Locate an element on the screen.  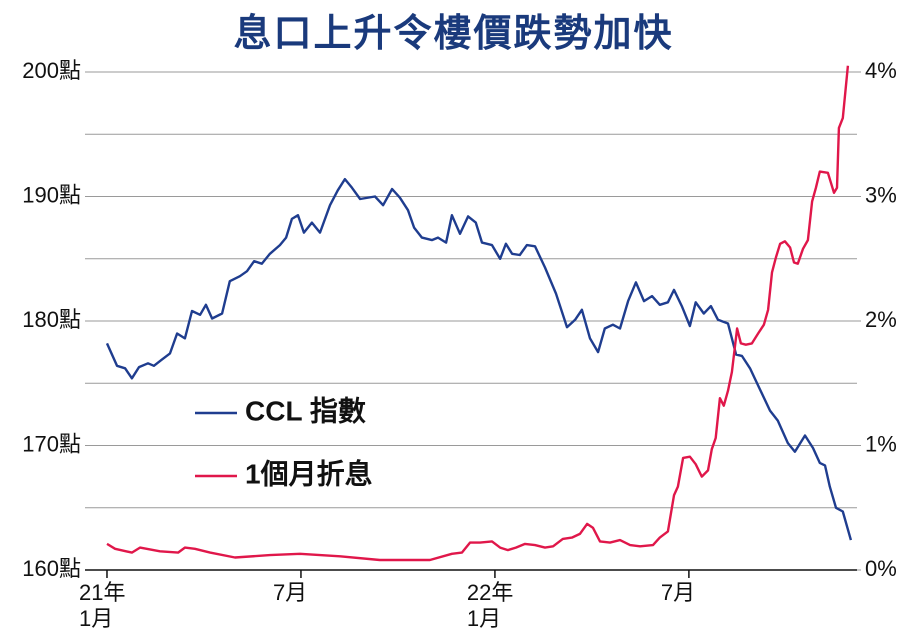
y2-tick-label: 1% is located at coordinates (881, 443).